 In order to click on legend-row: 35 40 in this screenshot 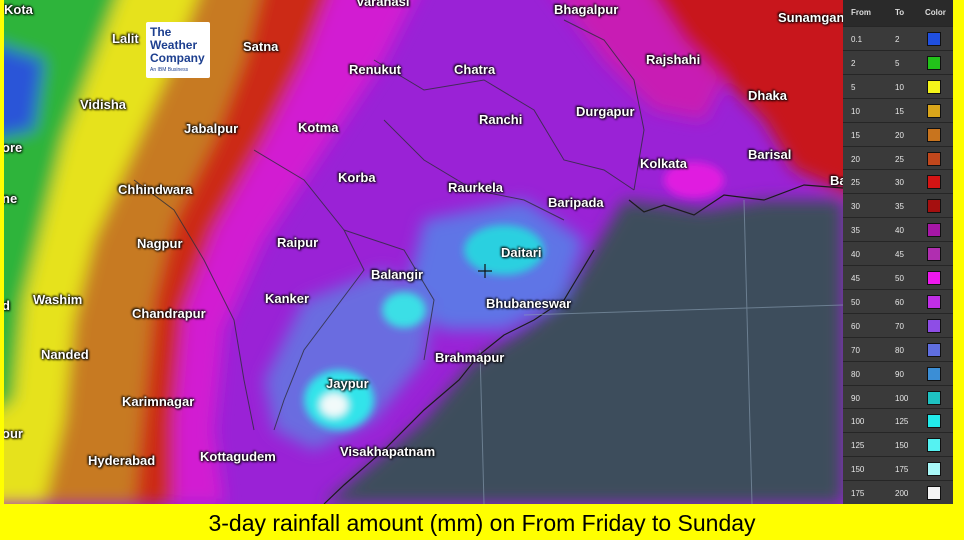, I will do `click(898, 229)`.